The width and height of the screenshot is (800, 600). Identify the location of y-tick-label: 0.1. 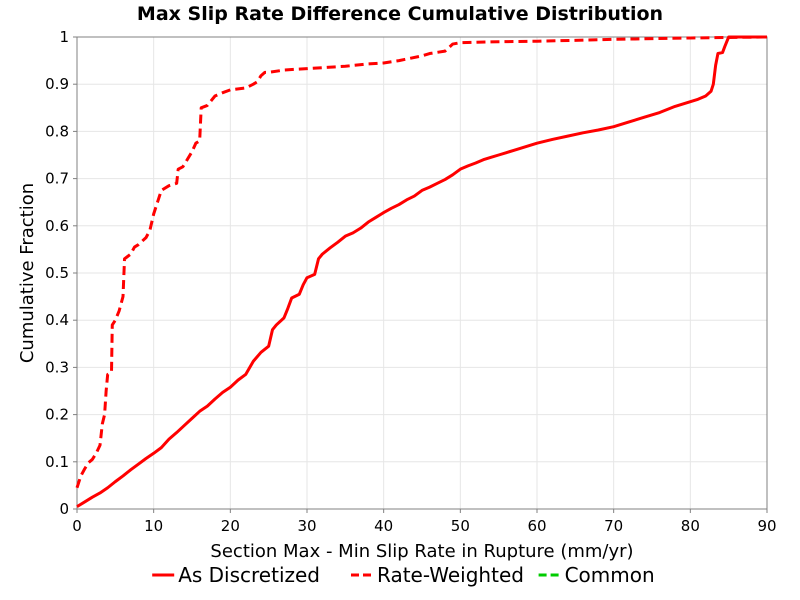
(57, 462).